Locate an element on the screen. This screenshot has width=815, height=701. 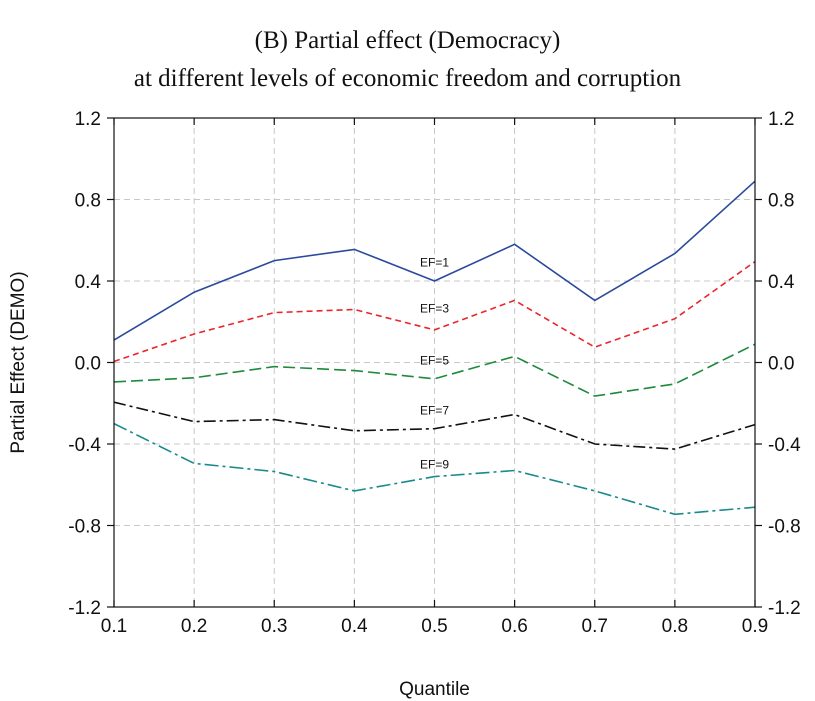
series-line-ef5 is located at coordinates (434, 370).